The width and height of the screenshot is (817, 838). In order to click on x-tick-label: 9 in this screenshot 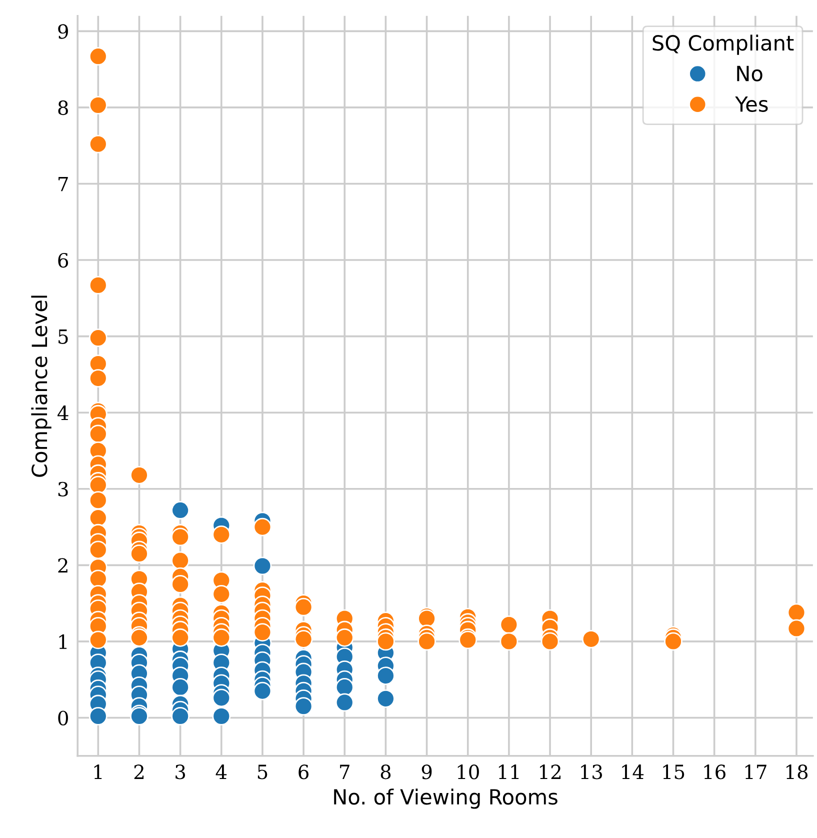, I will do `click(427, 772)`.